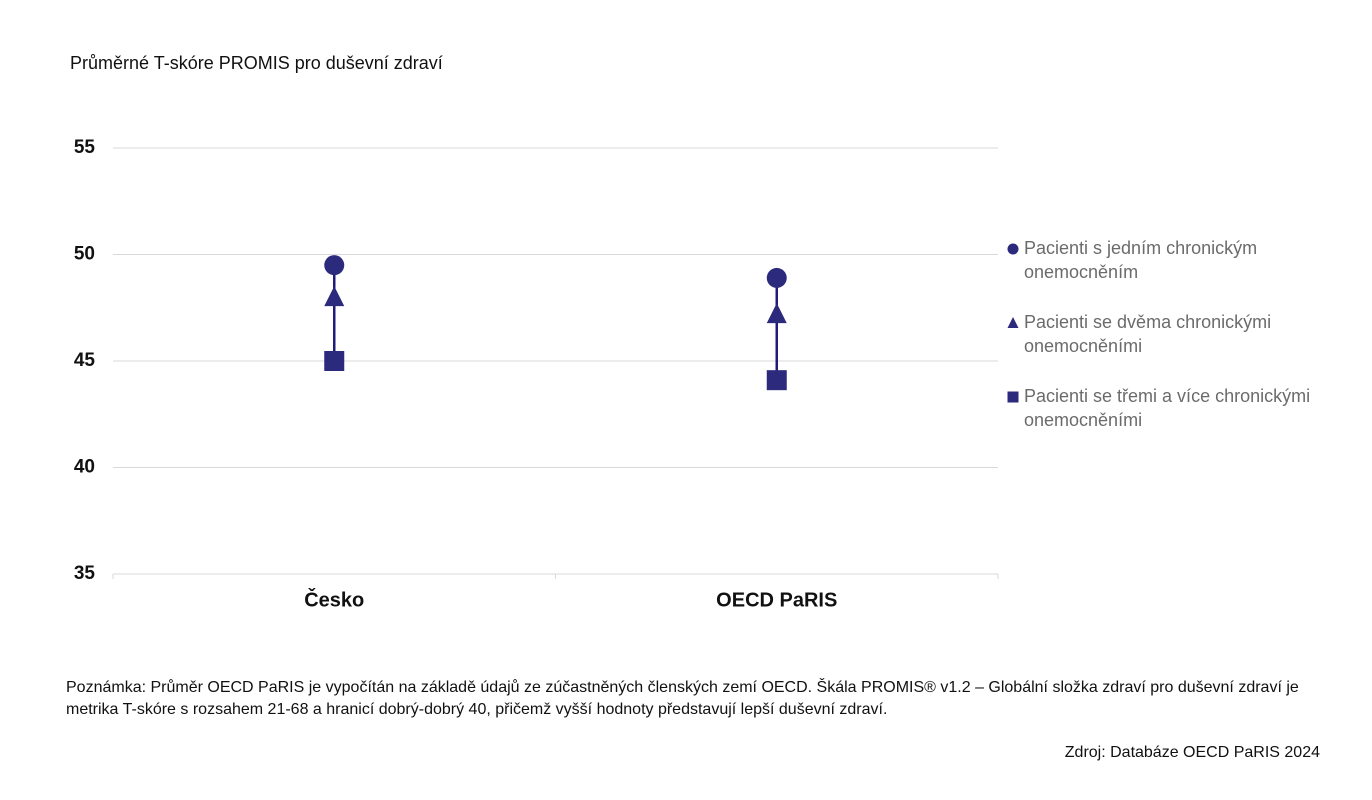  What do you see at coordinates (334, 599) in the screenshot?
I see `x-tick-label: Česko` at bounding box center [334, 599].